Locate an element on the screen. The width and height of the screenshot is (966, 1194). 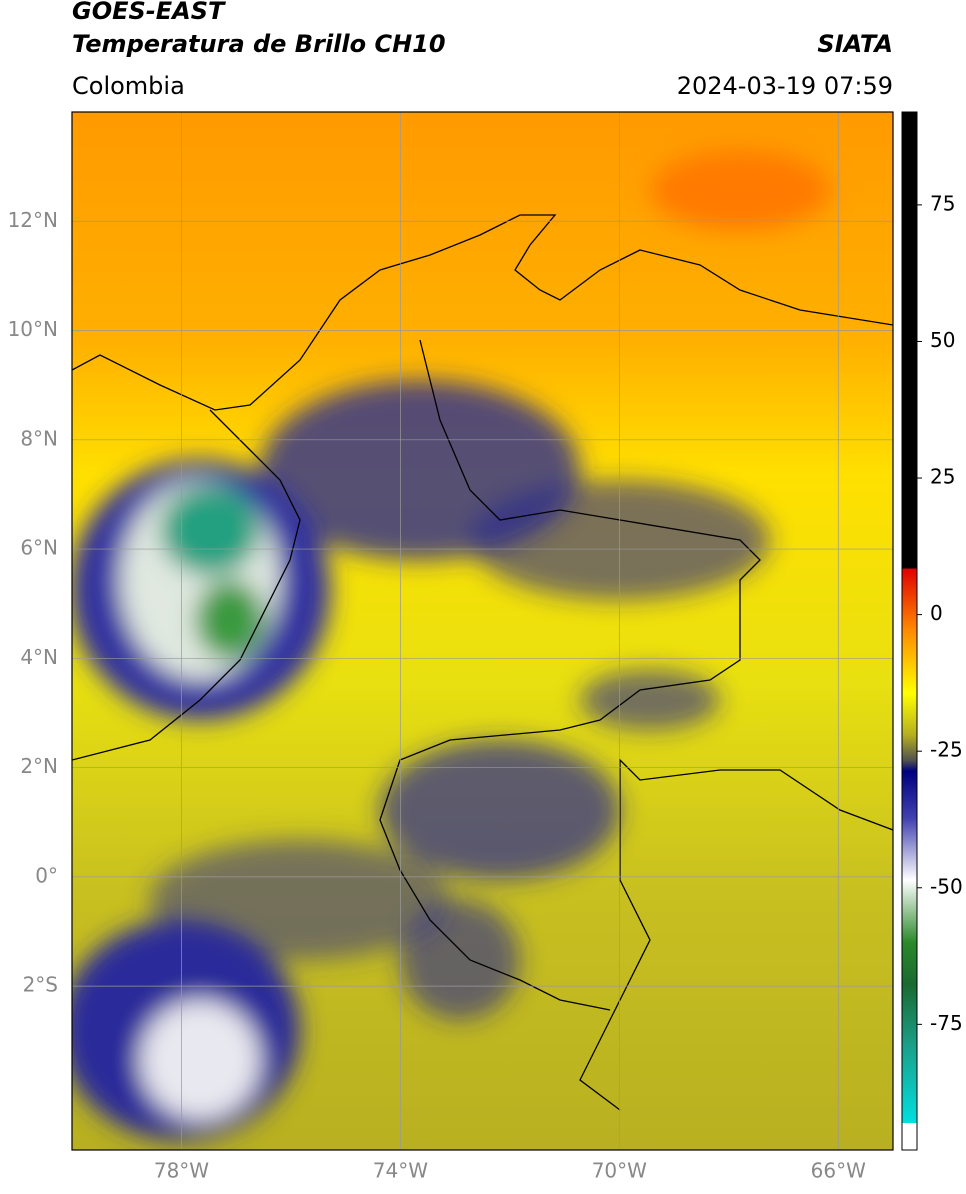
lat-tick-label: 8°N is located at coordinates (39, 438).